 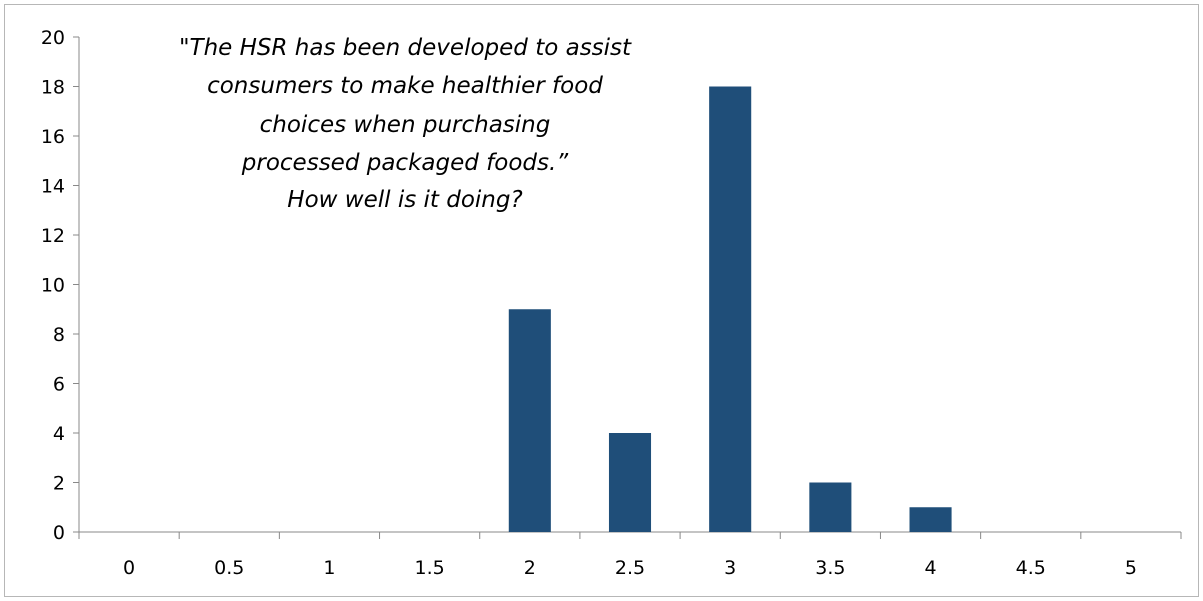 I want to click on bar-3.5, so click(x=830, y=507).